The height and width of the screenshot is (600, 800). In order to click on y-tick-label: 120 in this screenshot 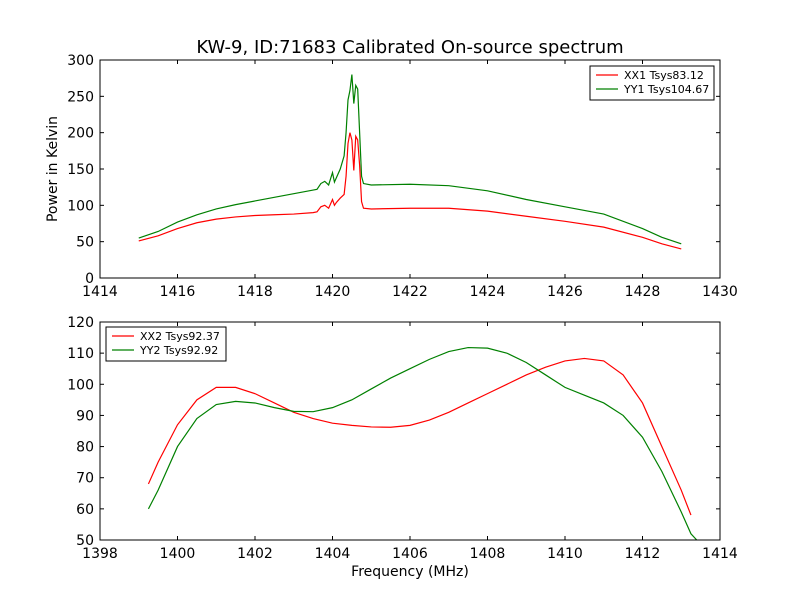, I will do `click(80, 323)`.